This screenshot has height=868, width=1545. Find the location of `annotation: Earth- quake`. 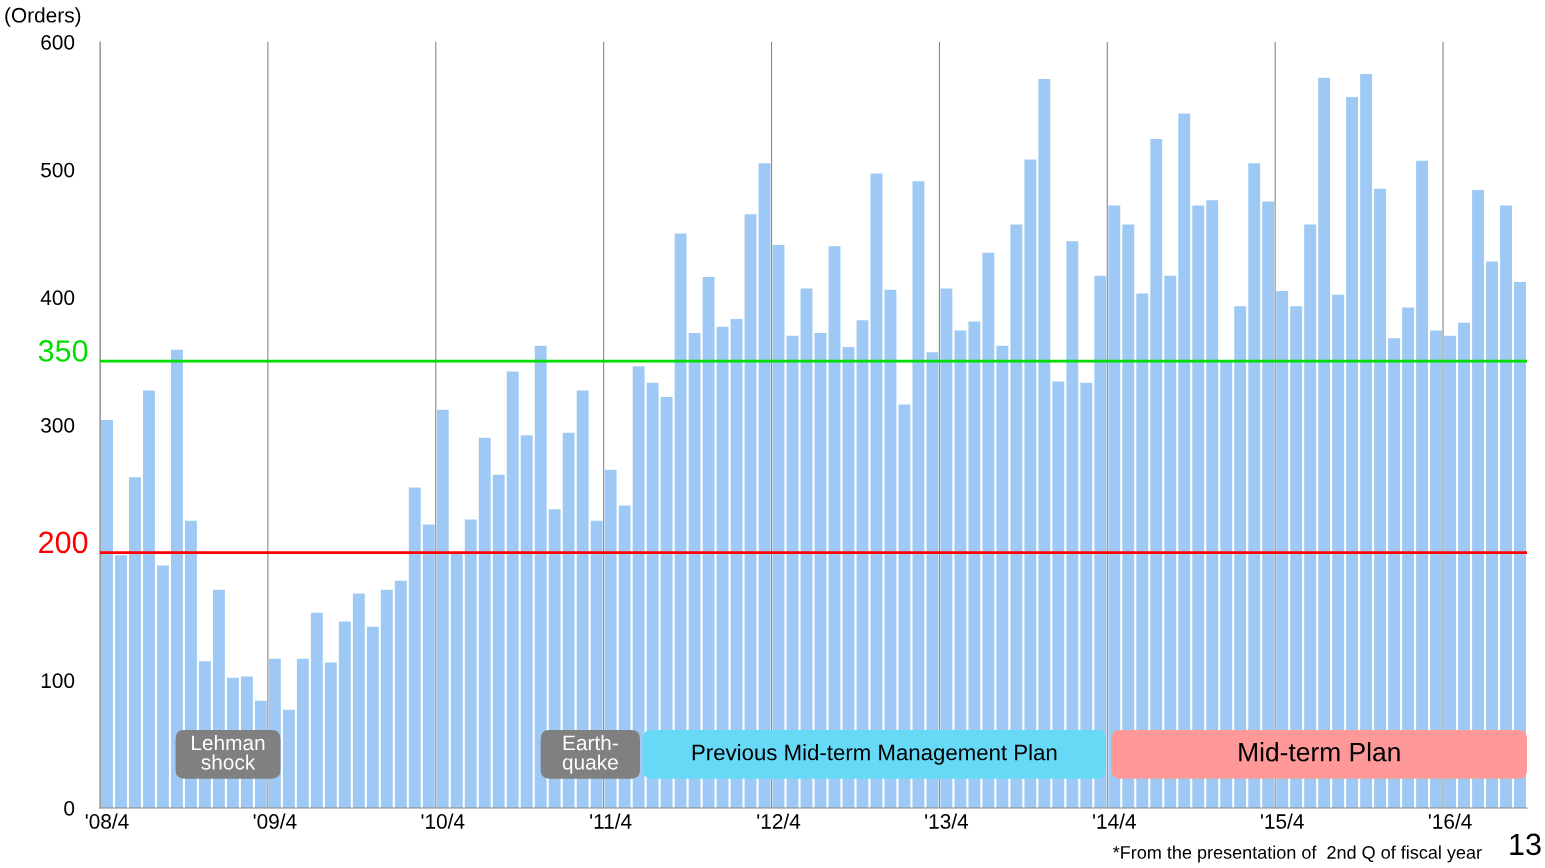

annotation: Earth- quake is located at coordinates (590, 754).